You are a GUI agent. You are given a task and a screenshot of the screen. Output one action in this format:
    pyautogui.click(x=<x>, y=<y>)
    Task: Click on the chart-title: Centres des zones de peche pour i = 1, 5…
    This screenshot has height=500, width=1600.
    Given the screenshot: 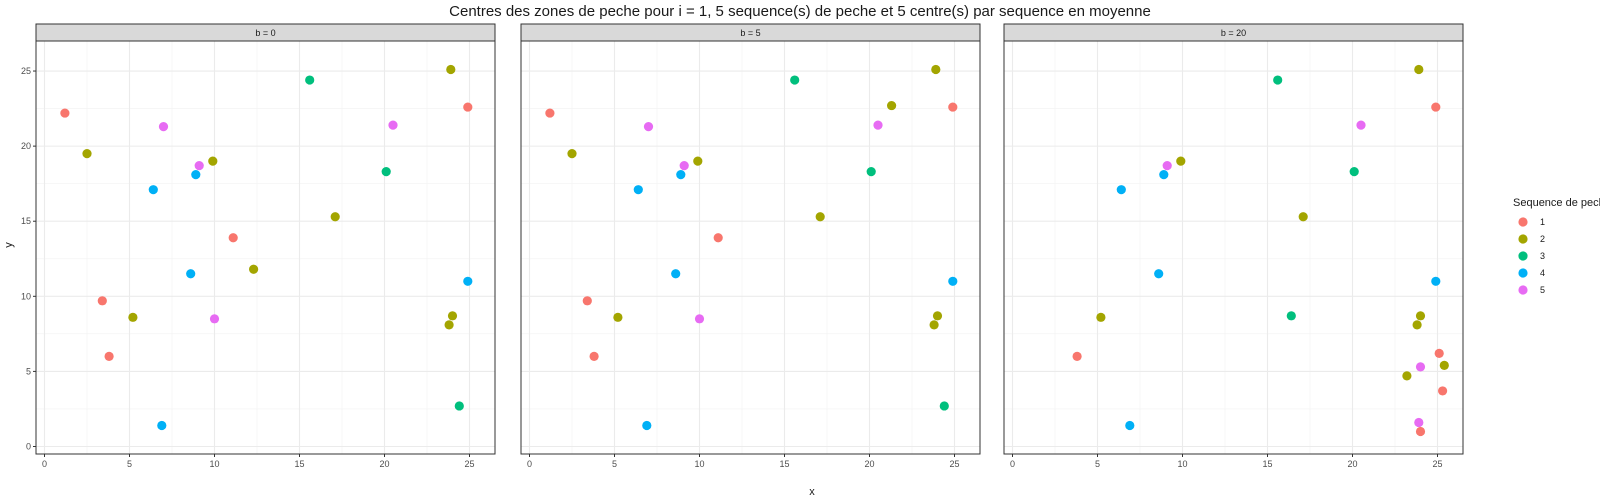 What is the action you would take?
    pyautogui.click(x=800, y=11)
    